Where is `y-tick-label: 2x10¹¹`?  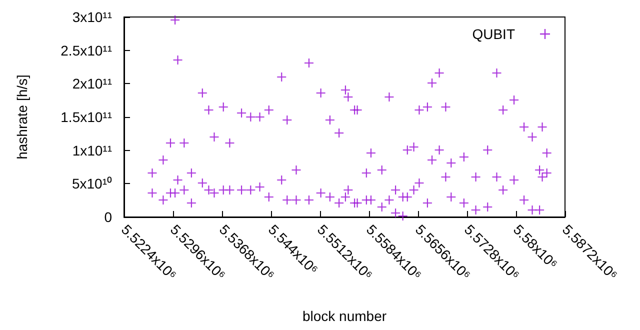 y-tick-label: 2x10¹¹ is located at coordinates (92, 84).